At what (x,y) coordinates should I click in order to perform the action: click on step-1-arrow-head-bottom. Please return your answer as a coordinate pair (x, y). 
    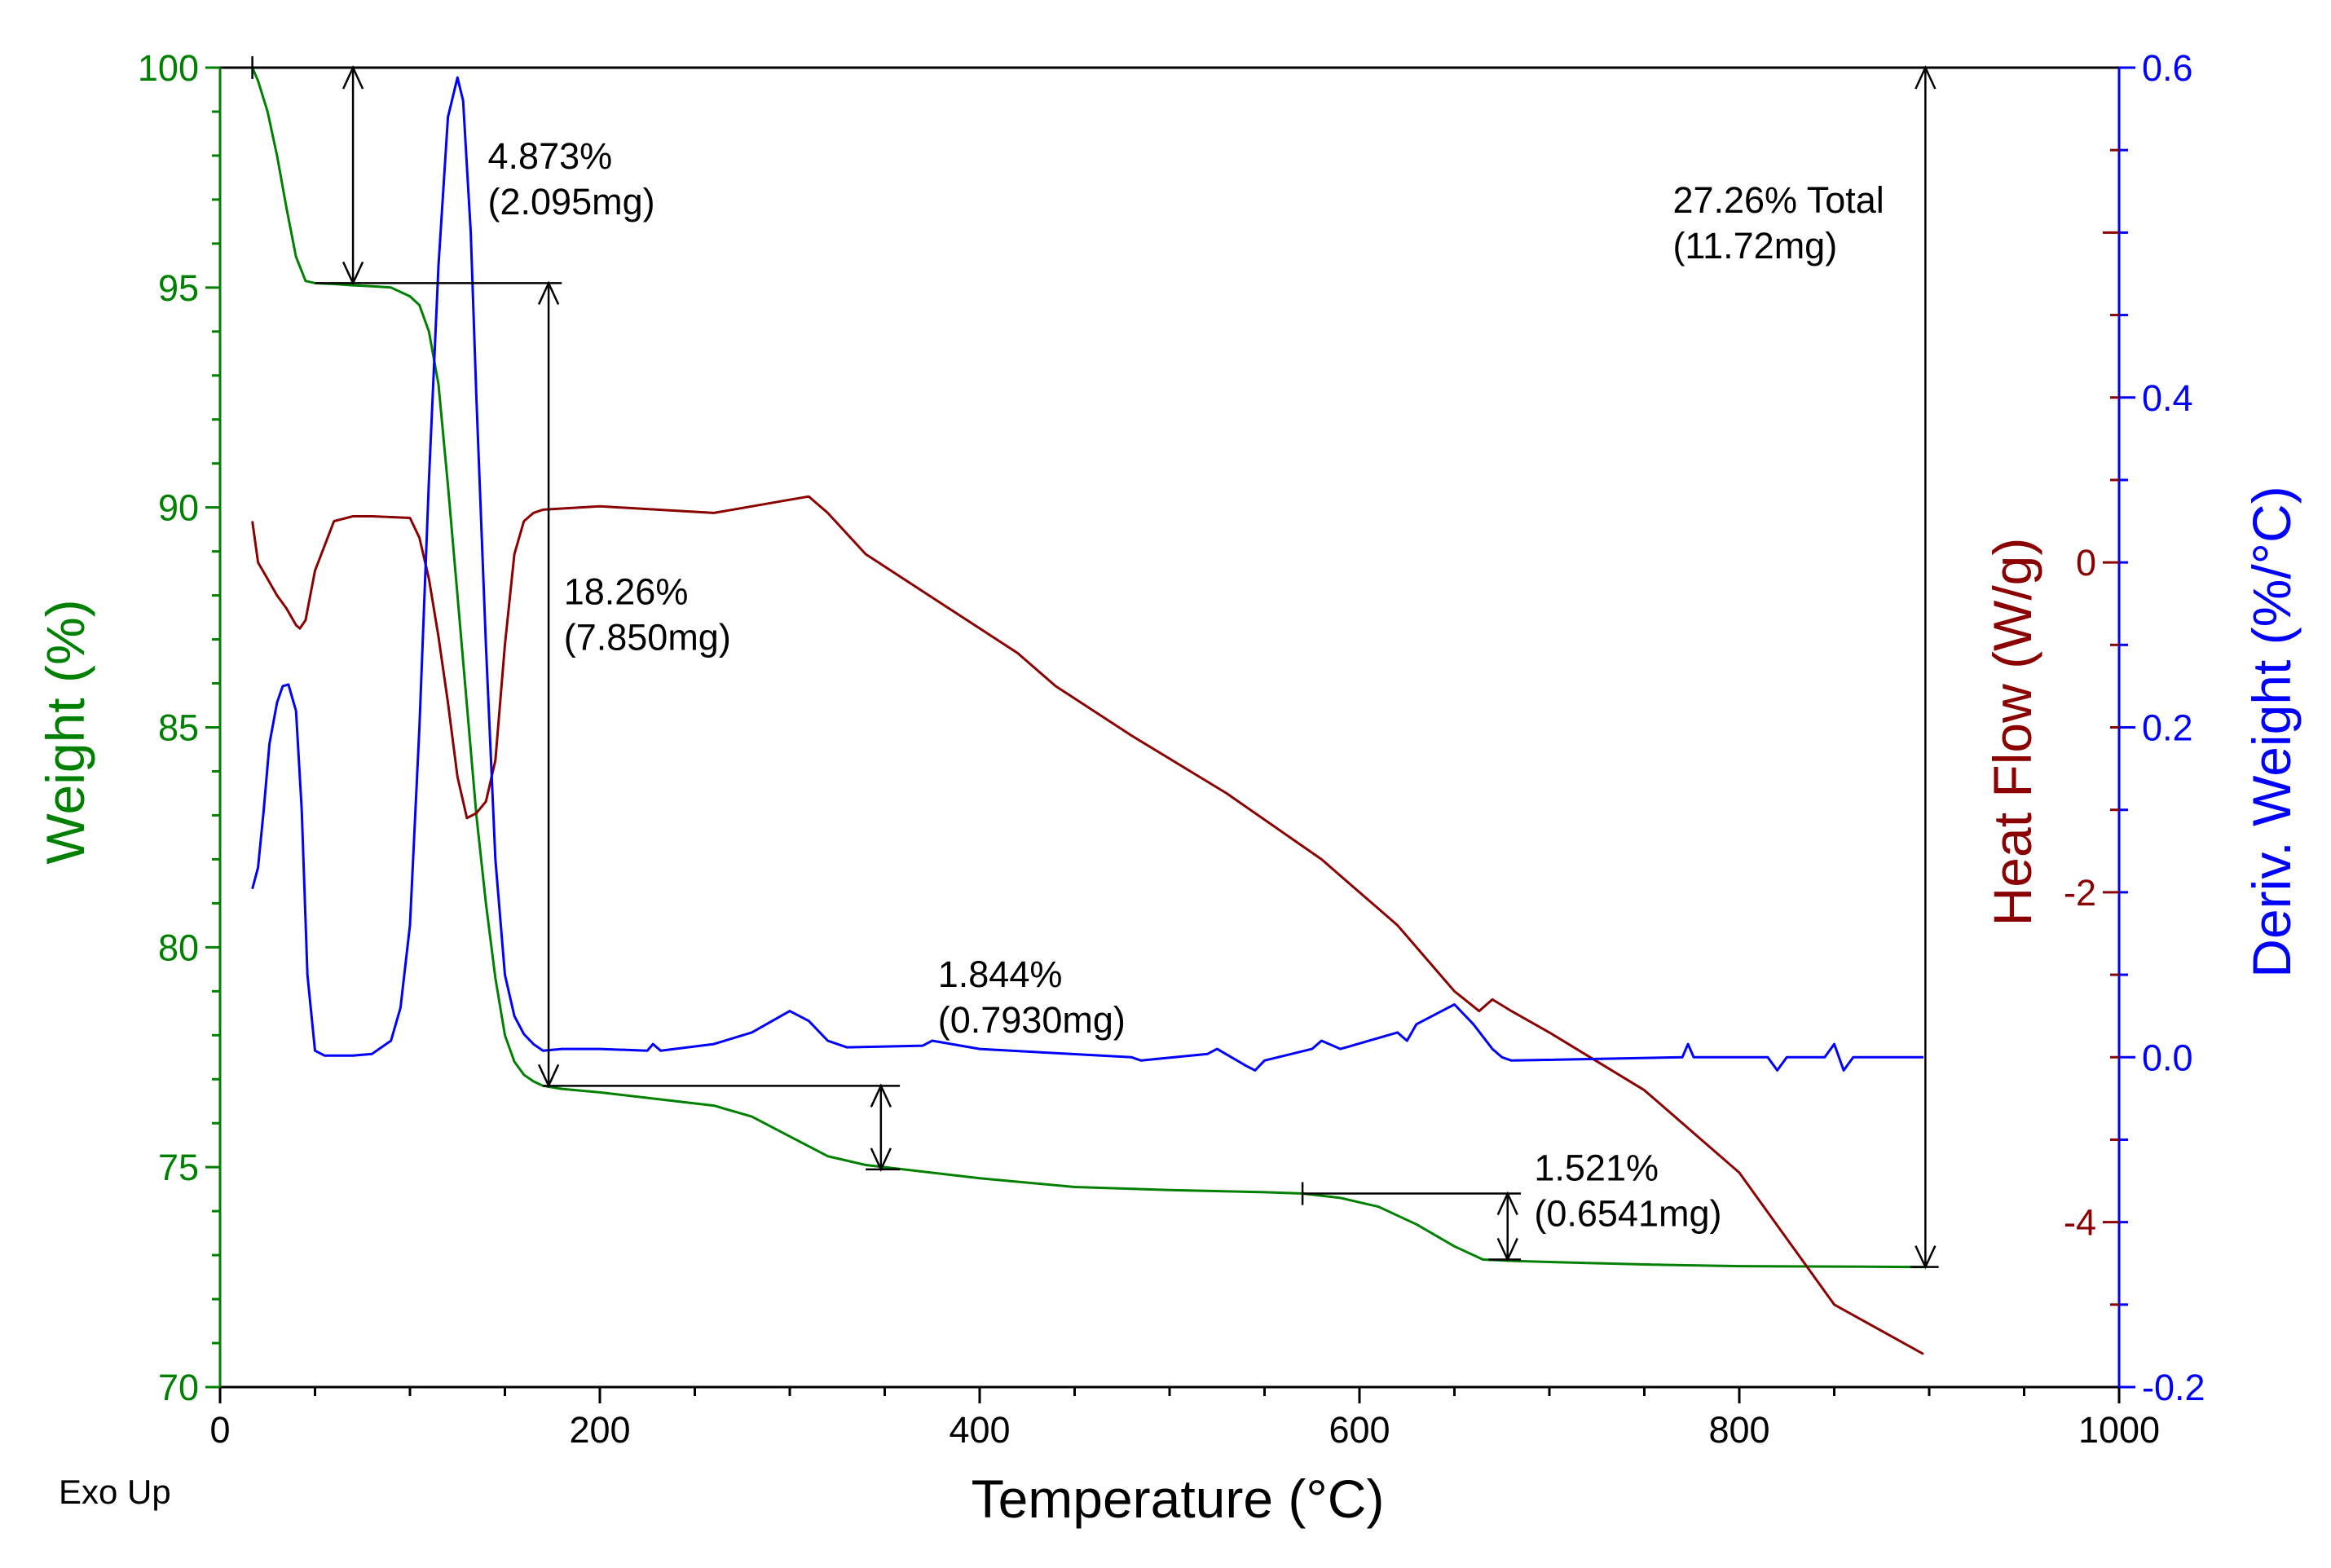
    Looking at the image, I should click on (352, 273).